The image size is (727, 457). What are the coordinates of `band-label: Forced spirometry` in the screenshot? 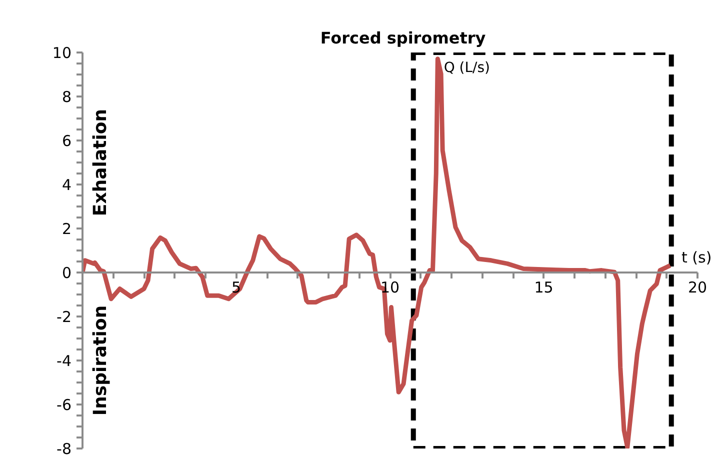 It's located at (403, 38).